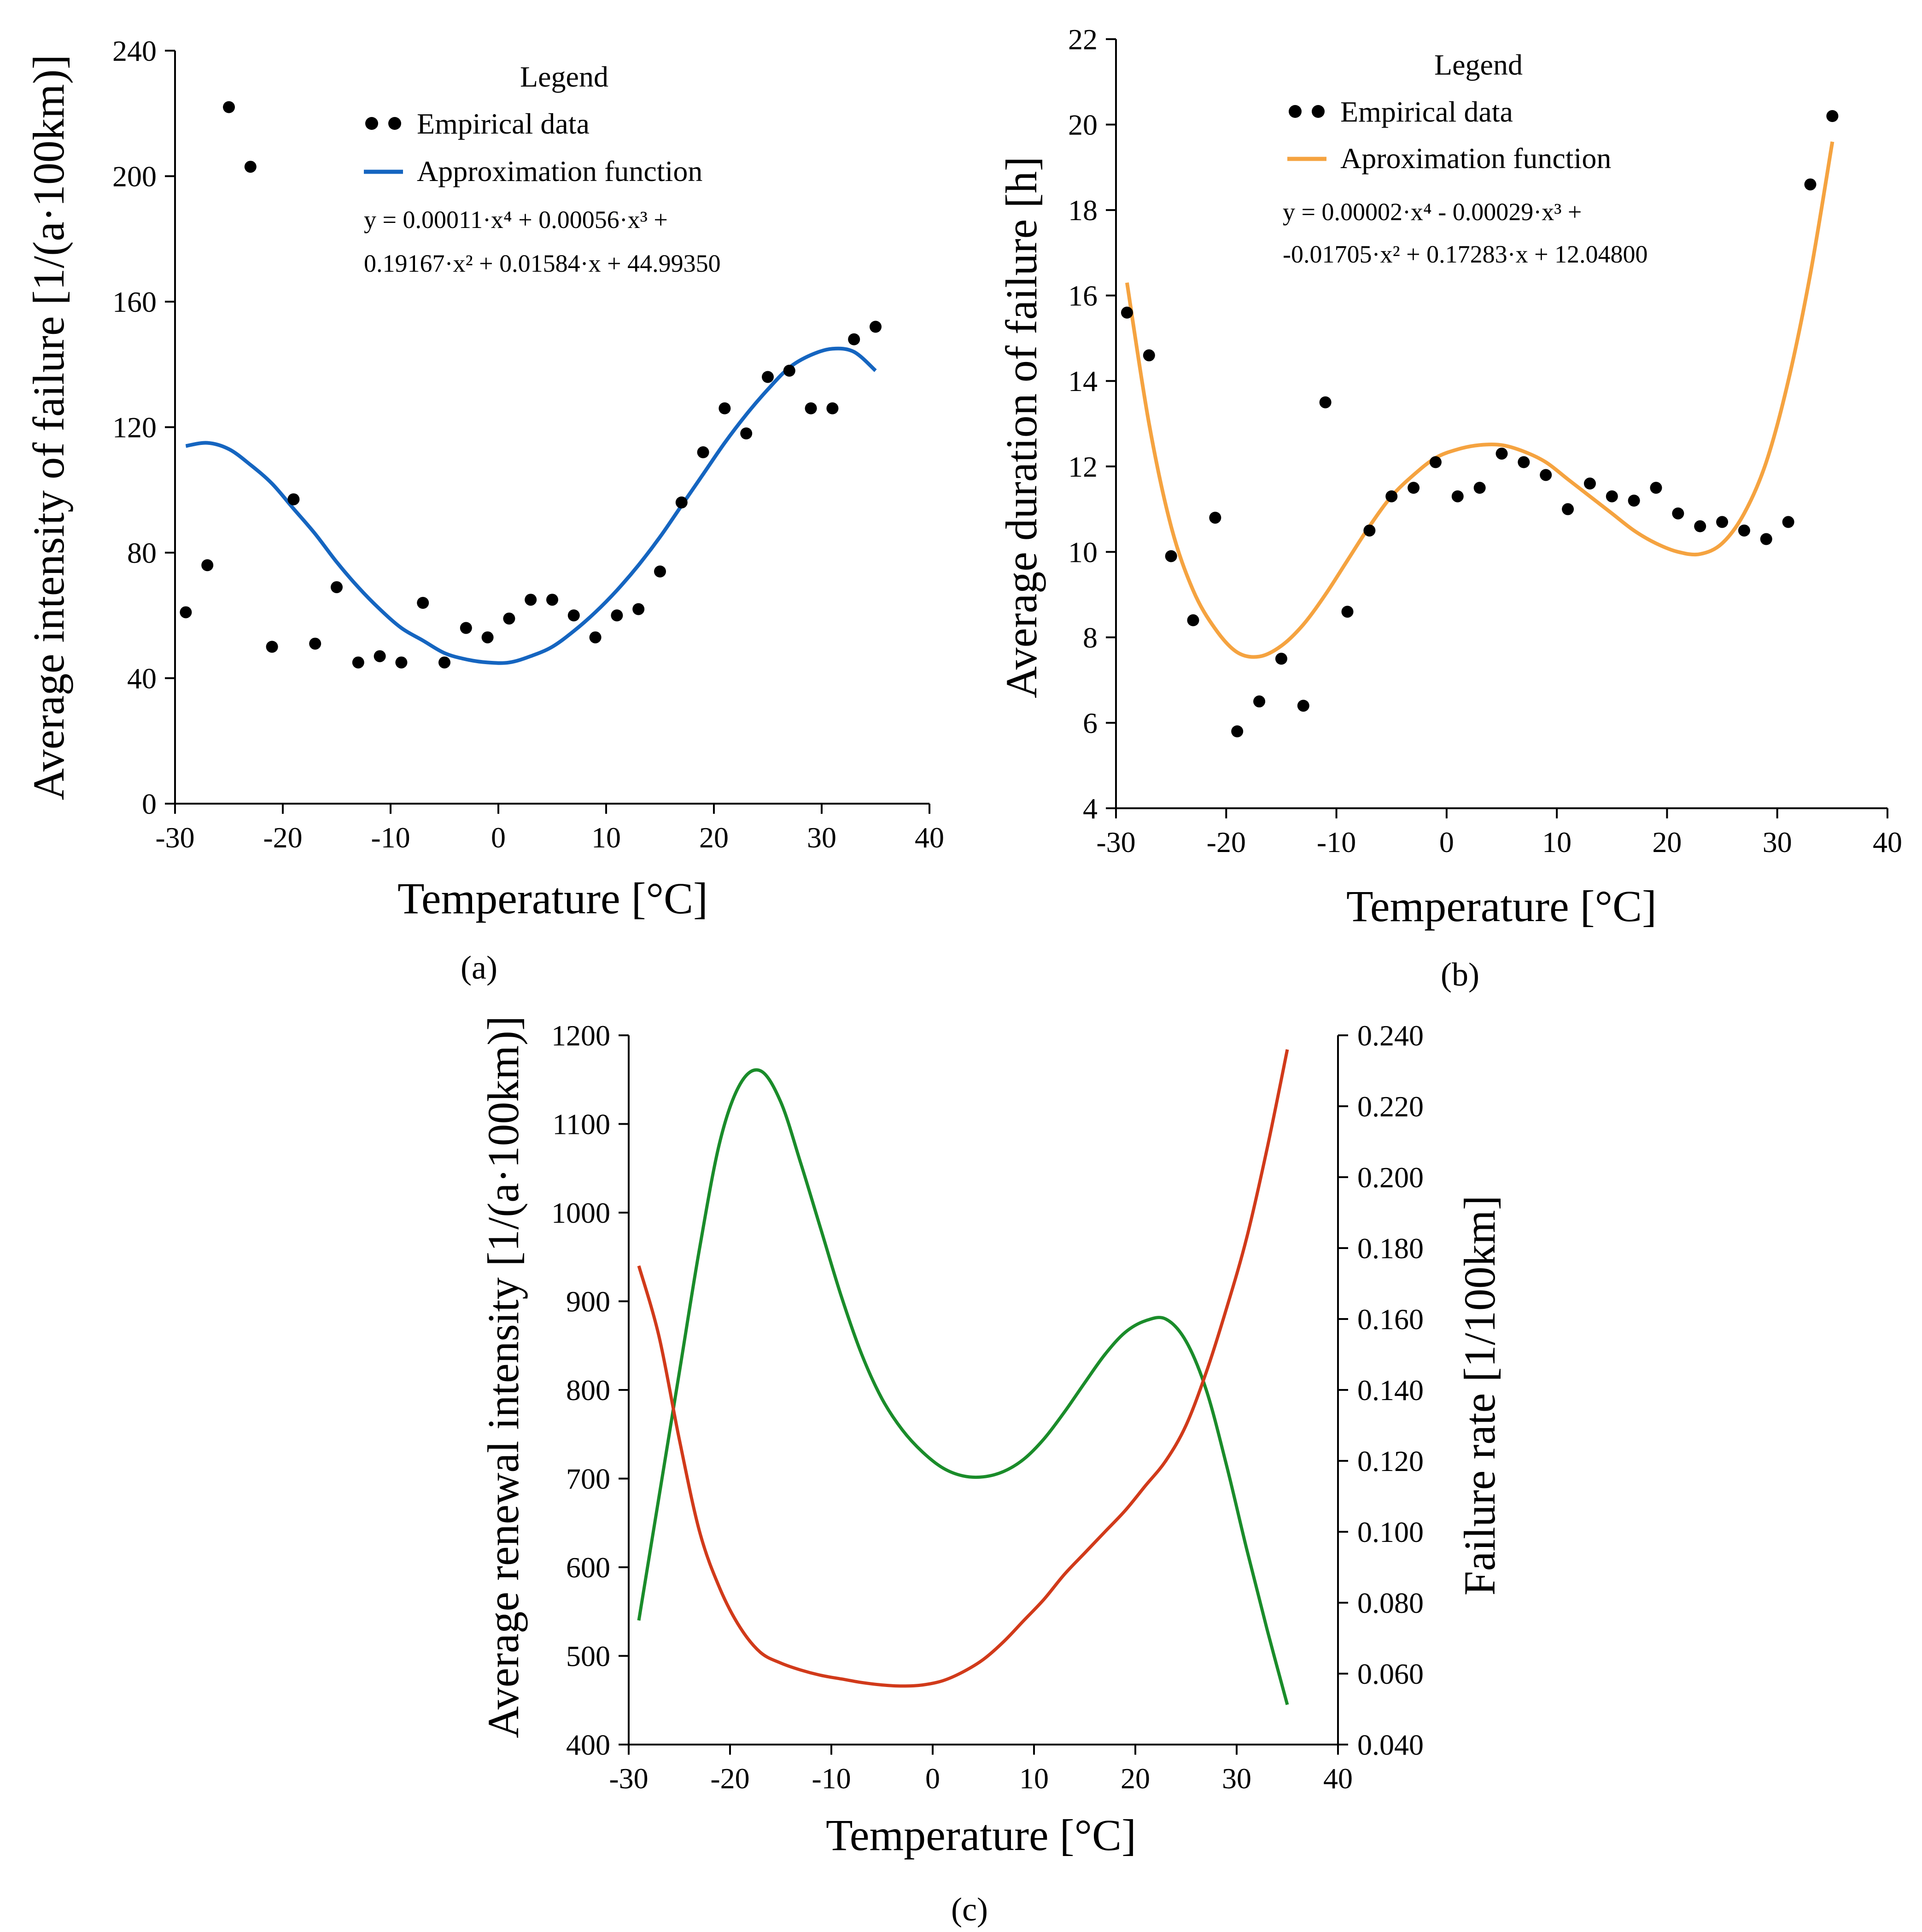 Image resolution: width=1922 pixels, height=1932 pixels. What do you see at coordinates (549, 829) in the screenshot?
I see `a-x-ticks: -30 -20 -10 0 10 20 30 40` at bounding box center [549, 829].